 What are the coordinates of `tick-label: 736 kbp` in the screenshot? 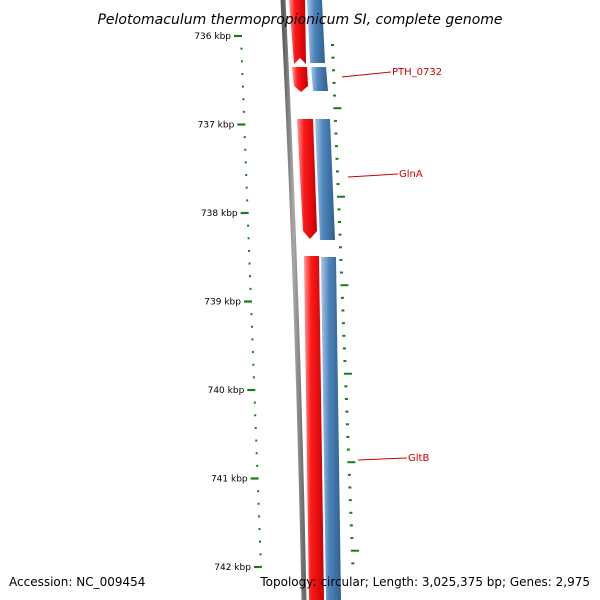 It's located at (212, 37).